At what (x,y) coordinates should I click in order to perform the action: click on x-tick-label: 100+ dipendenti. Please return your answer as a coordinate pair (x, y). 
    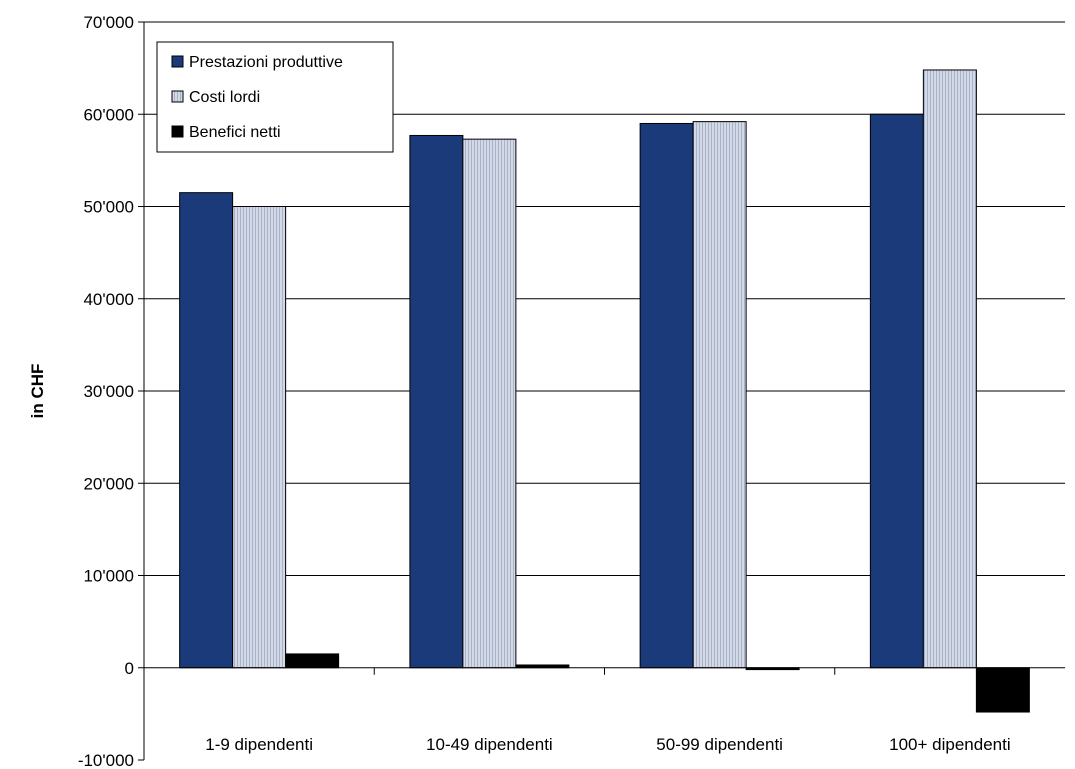
    Looking at the image, I should click on (949, 744).